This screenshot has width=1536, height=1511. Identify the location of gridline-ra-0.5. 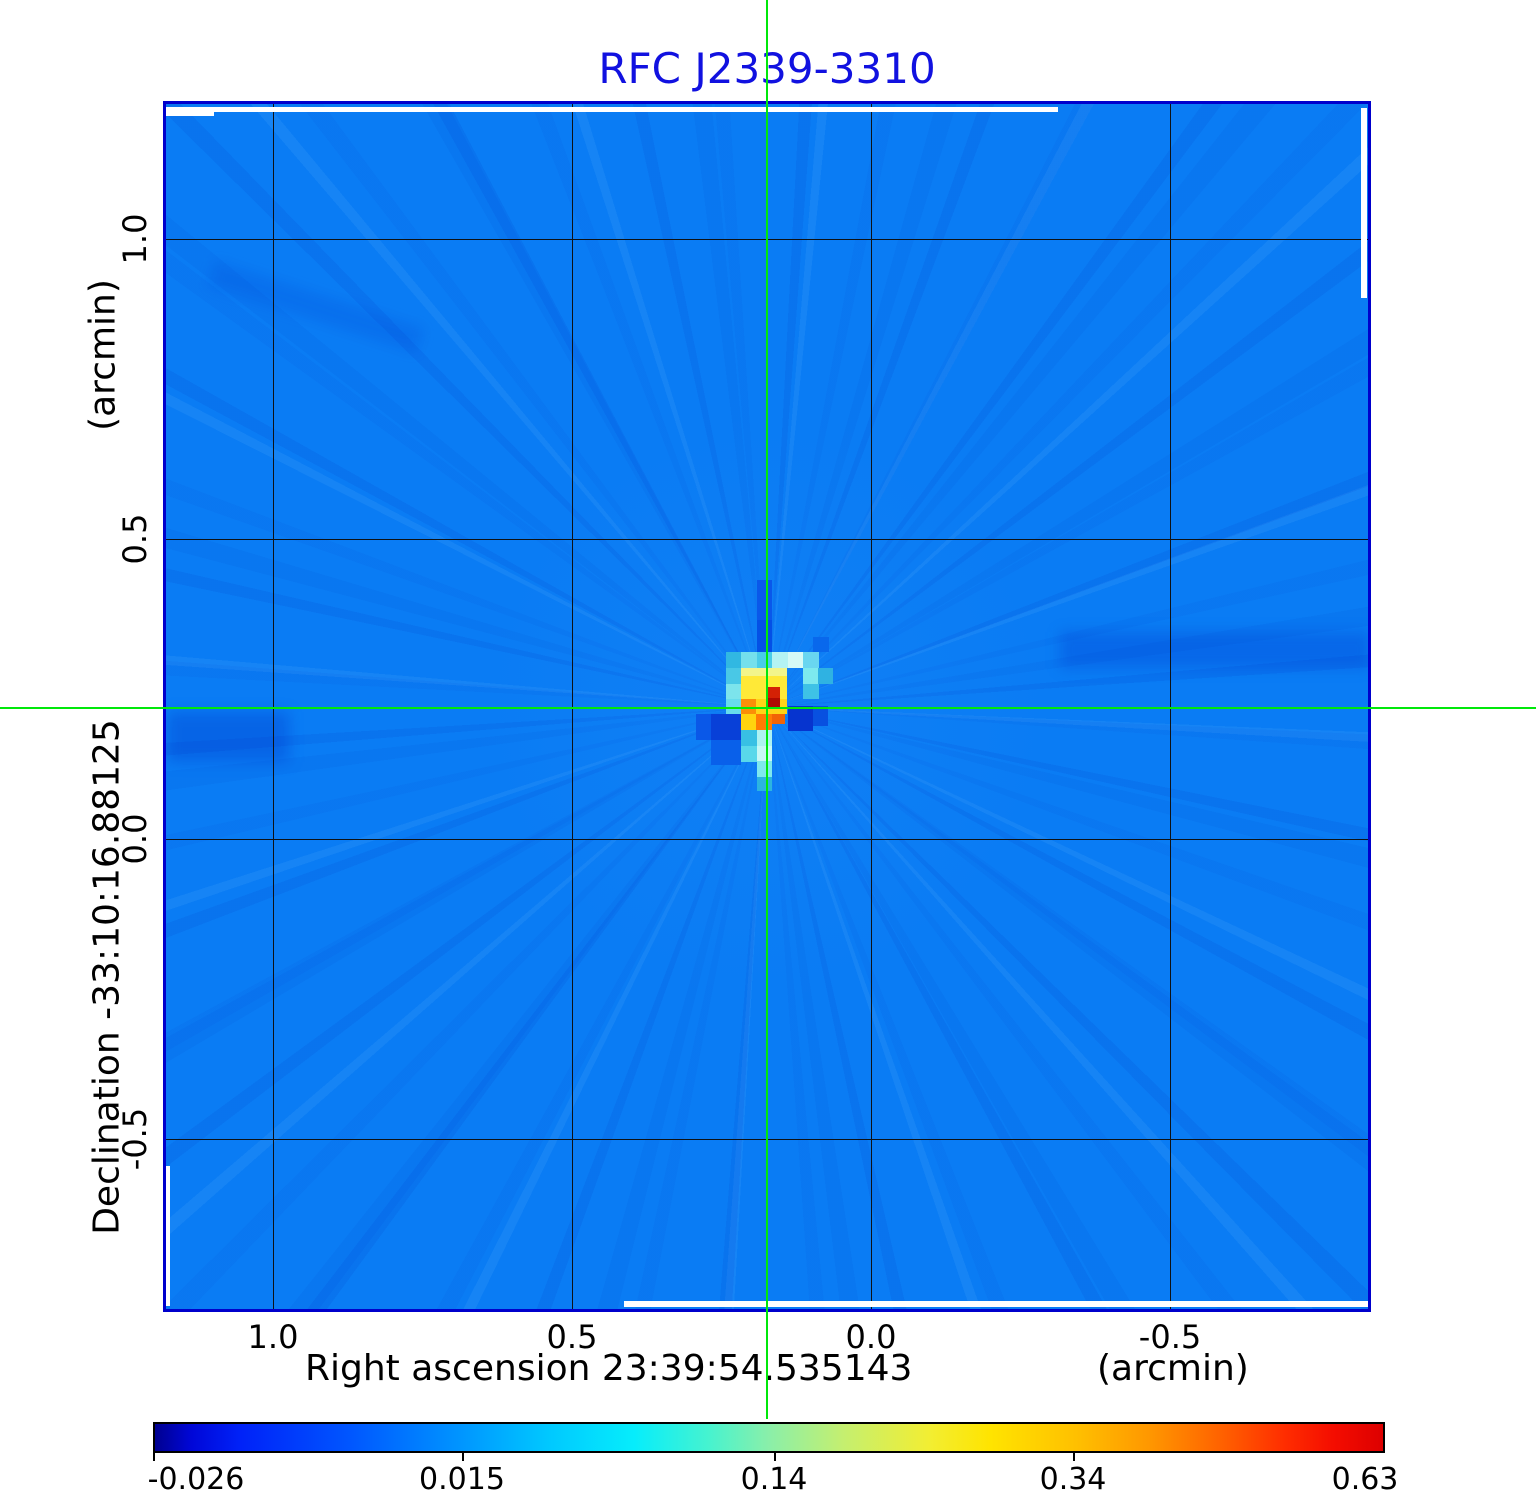
(572, 706).